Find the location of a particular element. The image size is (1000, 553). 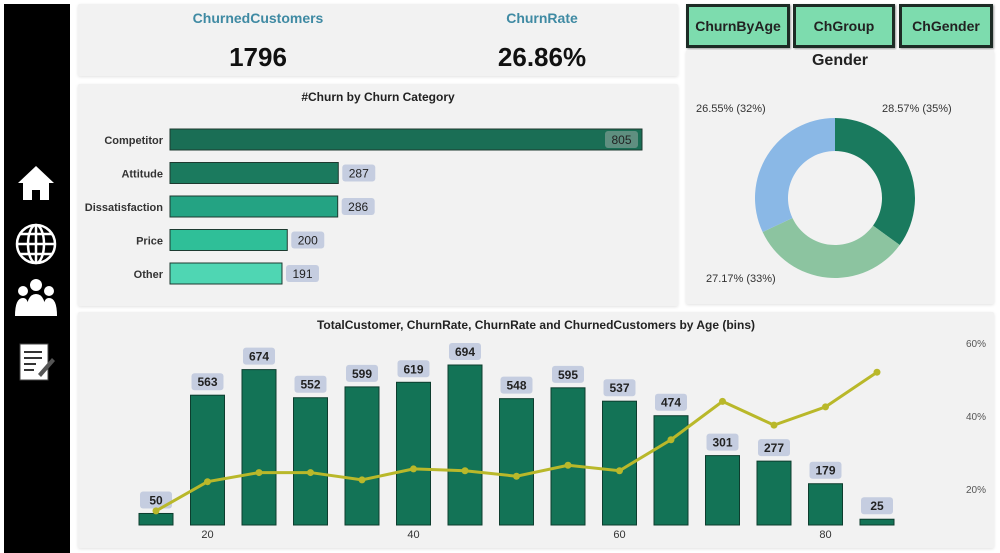

y2-tick-label: 40% is located at coordinates (976, 417).